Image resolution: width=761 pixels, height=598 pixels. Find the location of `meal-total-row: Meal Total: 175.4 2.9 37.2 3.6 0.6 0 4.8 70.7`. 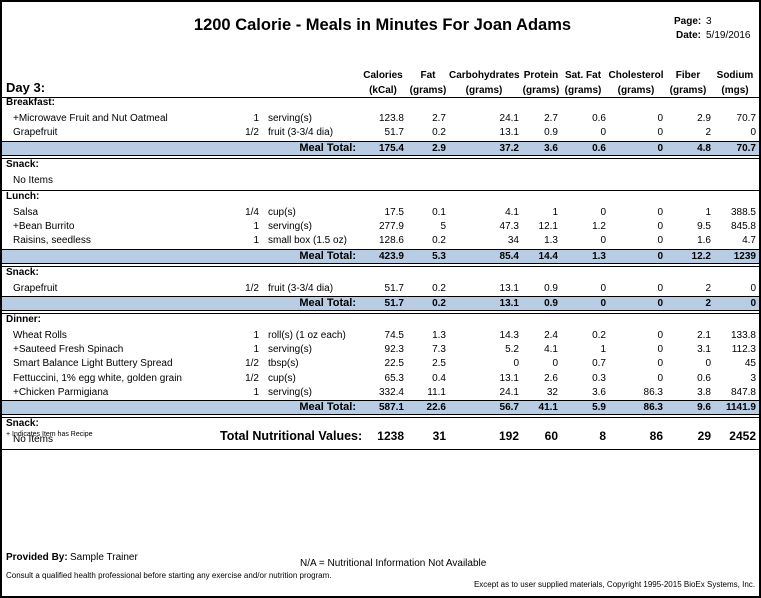

meal-total-row: Meal Total: 175.4 2.9 37.2 3.6 0.6 0 4.8 70.7 is located at coordinates (380, 148).